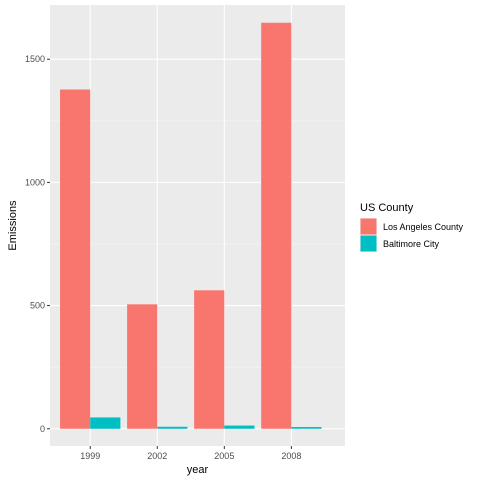 This screenshot has height=480, width=480. Describe the element at coordinates (90, 456) in the screenshot. I see `x-tick-label: 1999` at that location.